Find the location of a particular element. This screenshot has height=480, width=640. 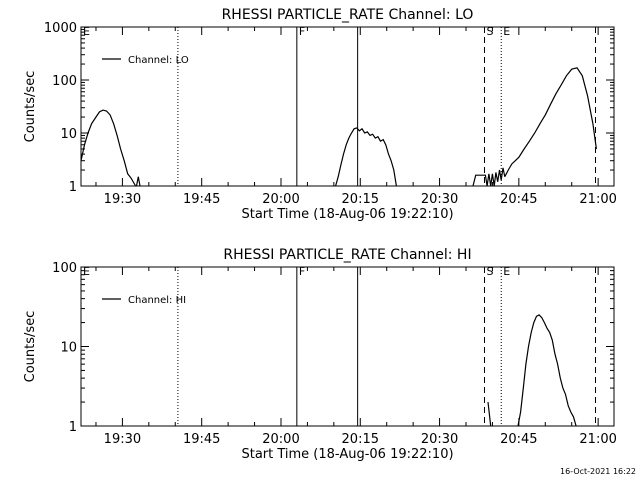

legend-label: Channel: LO is located at coordinates (158, 60).